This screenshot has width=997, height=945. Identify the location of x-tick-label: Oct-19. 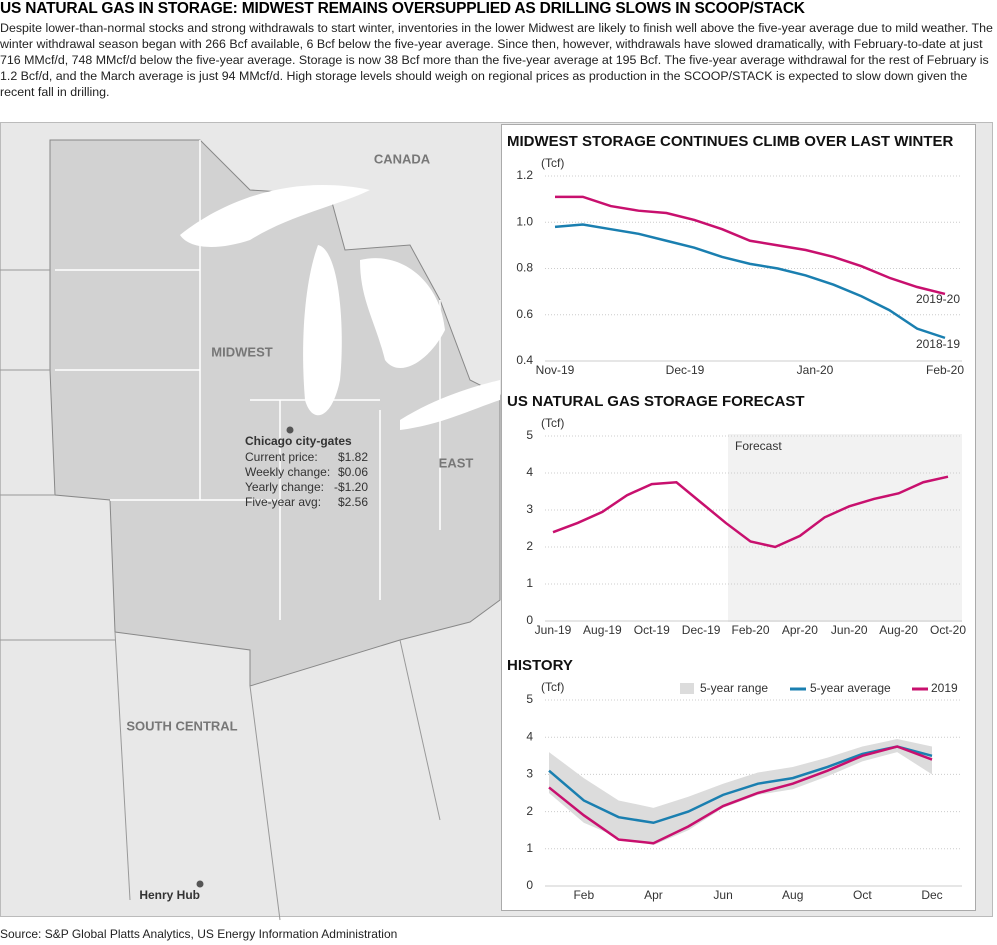
(652, 630).